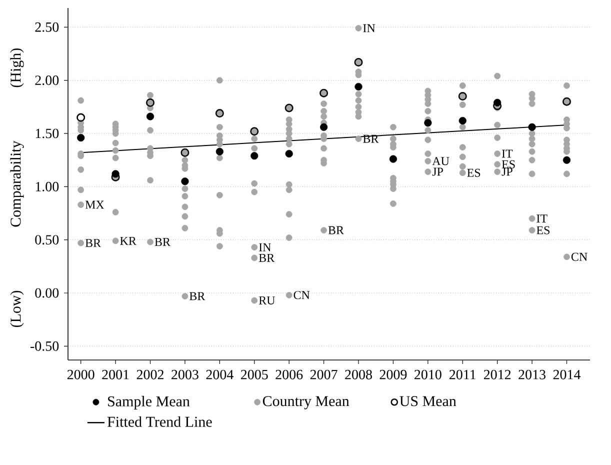 The image size is (611, 465). I want to click on y-tick-label: -0.50, so click(44, 346).